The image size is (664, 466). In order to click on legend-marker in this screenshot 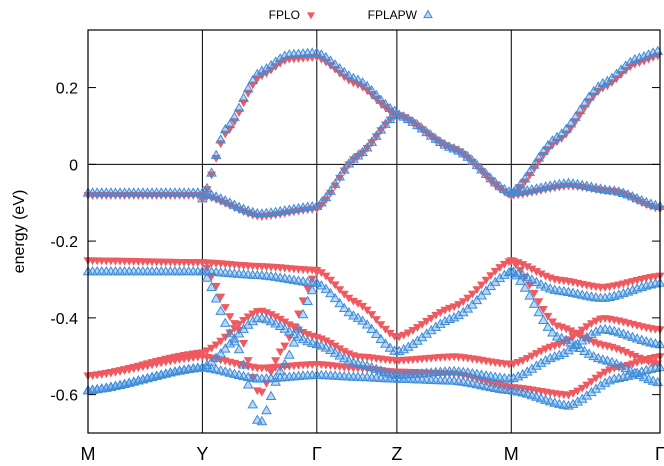, I will do `click(428, 14)`.